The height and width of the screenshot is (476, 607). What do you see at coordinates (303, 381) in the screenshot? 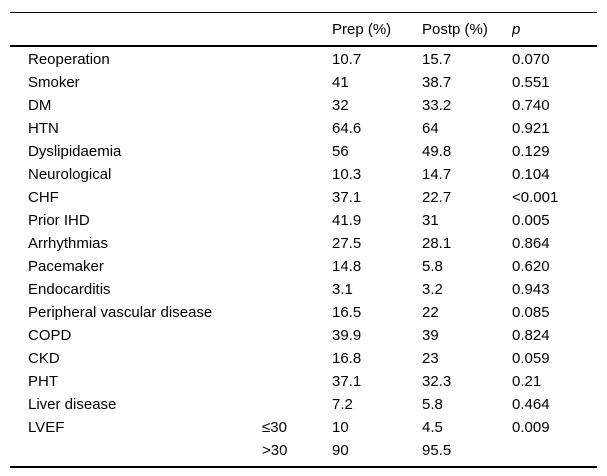
I see `table-row: PHT 37.1 32.3 0.21` at bounding box center [303, 381].